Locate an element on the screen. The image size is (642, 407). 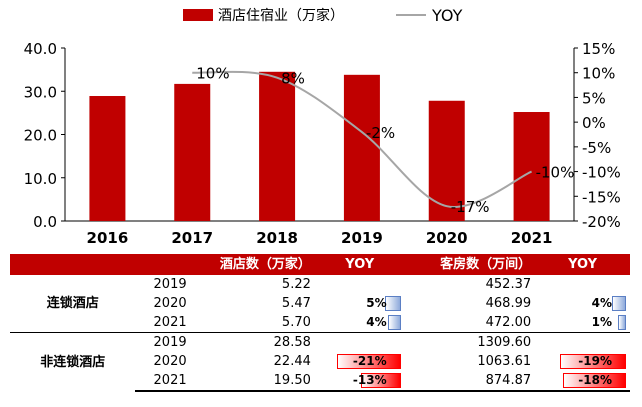
rooms-cell: 874.87 is located at coordinates (470, 381).